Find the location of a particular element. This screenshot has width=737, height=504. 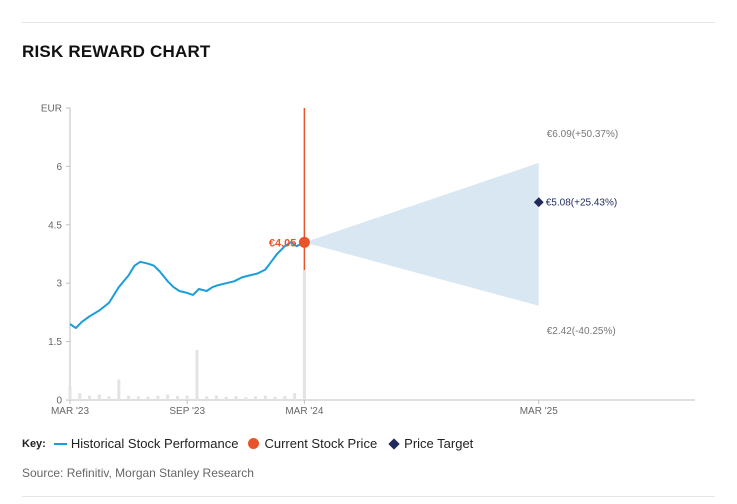

y-tick-label: 0 is located at coordinates (59, 401).